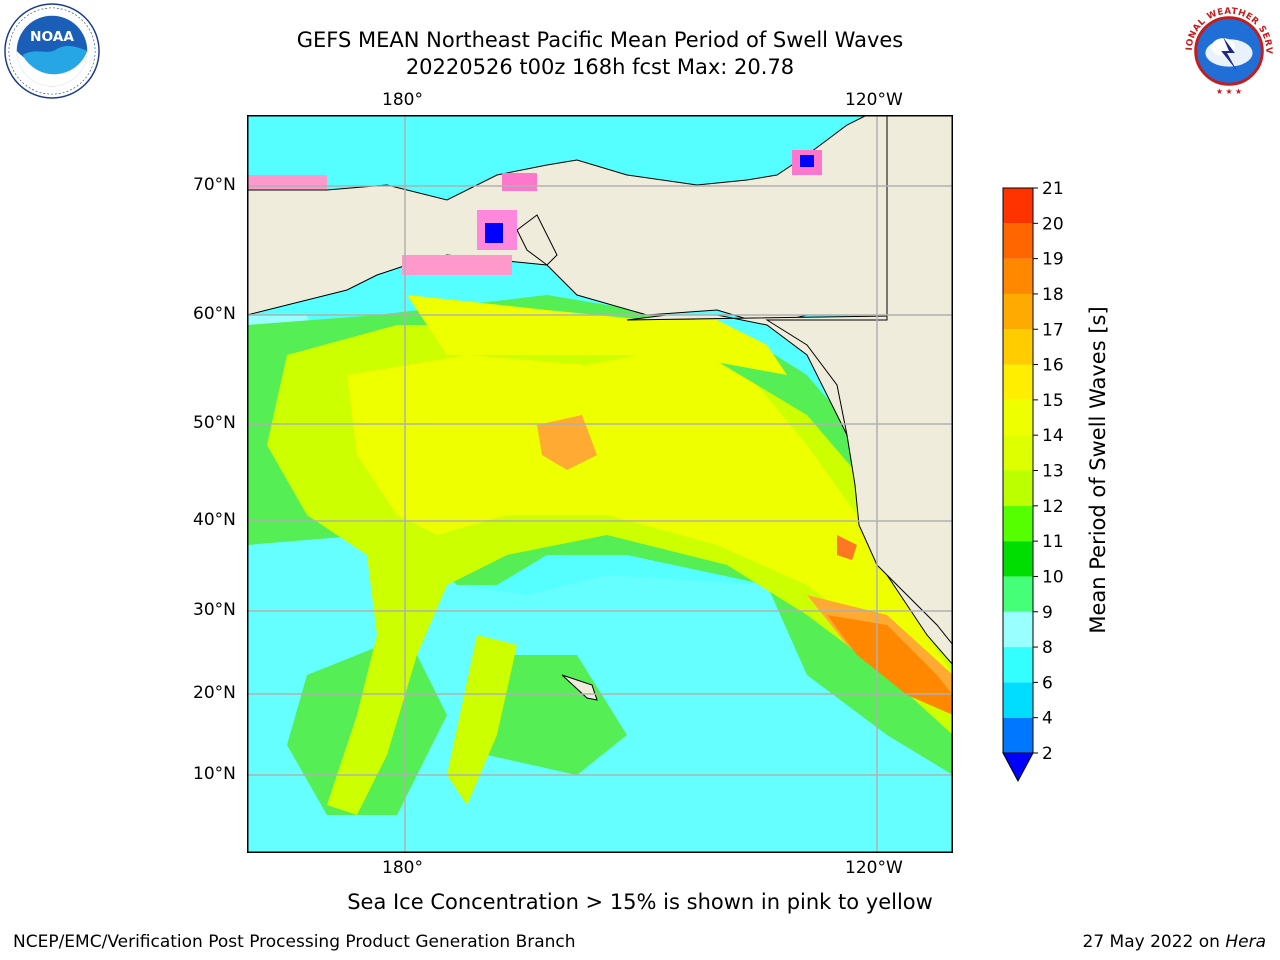 The height and width of the screenshot is (960, 1280). Describe the element at coordinates (1053, 401) in the screenshot. I see `colorbar-tick-label: 15` at that location.